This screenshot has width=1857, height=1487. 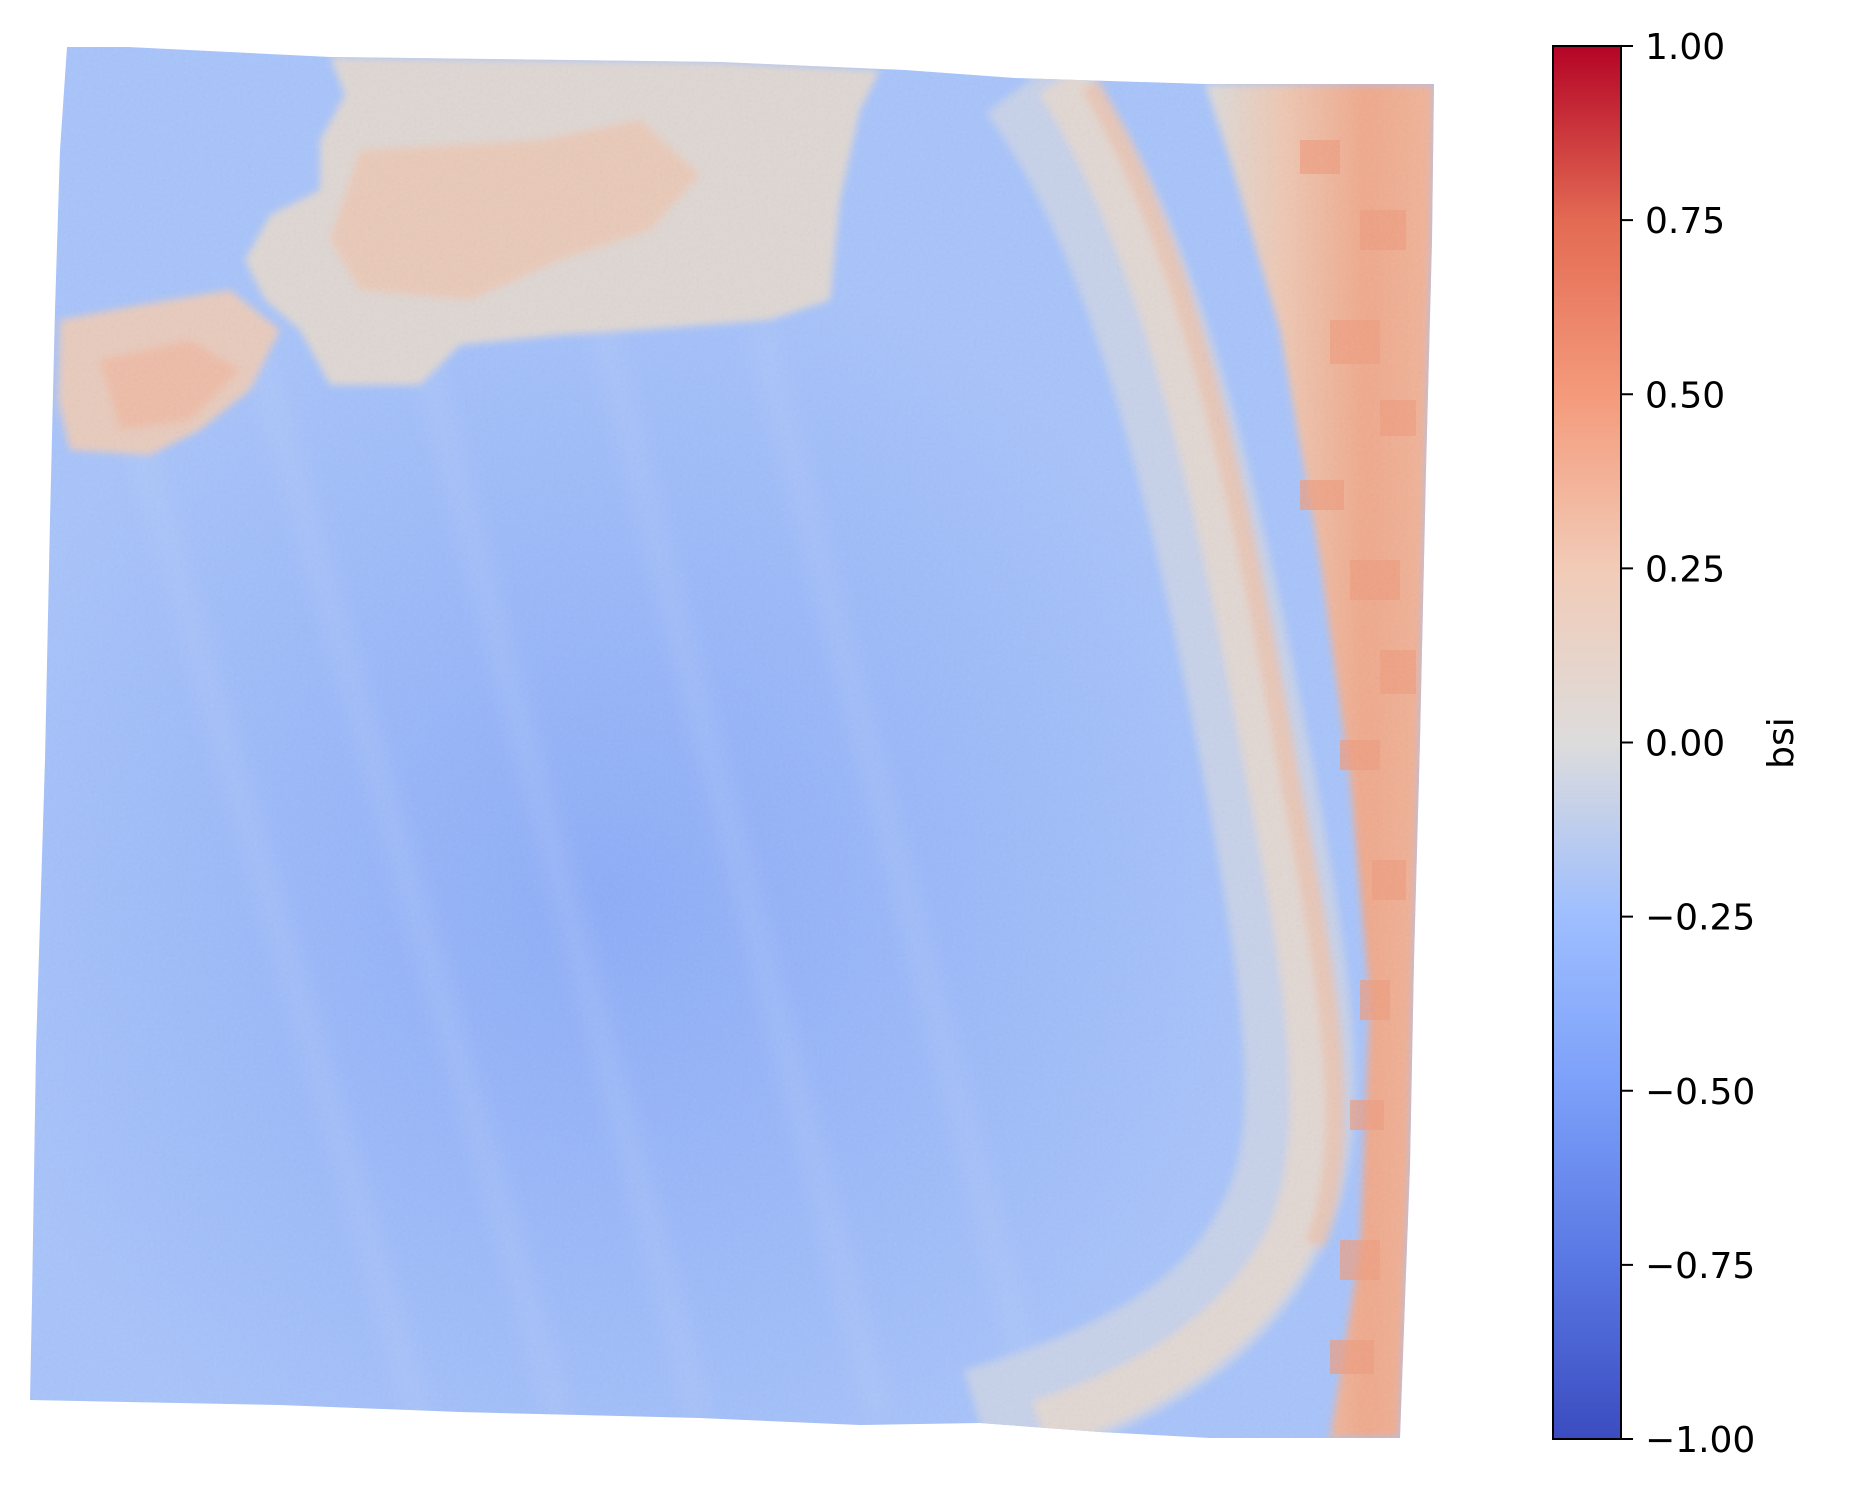 I want to click on colorbar-tick-label: 0.00, so click(x=1685, y=744).